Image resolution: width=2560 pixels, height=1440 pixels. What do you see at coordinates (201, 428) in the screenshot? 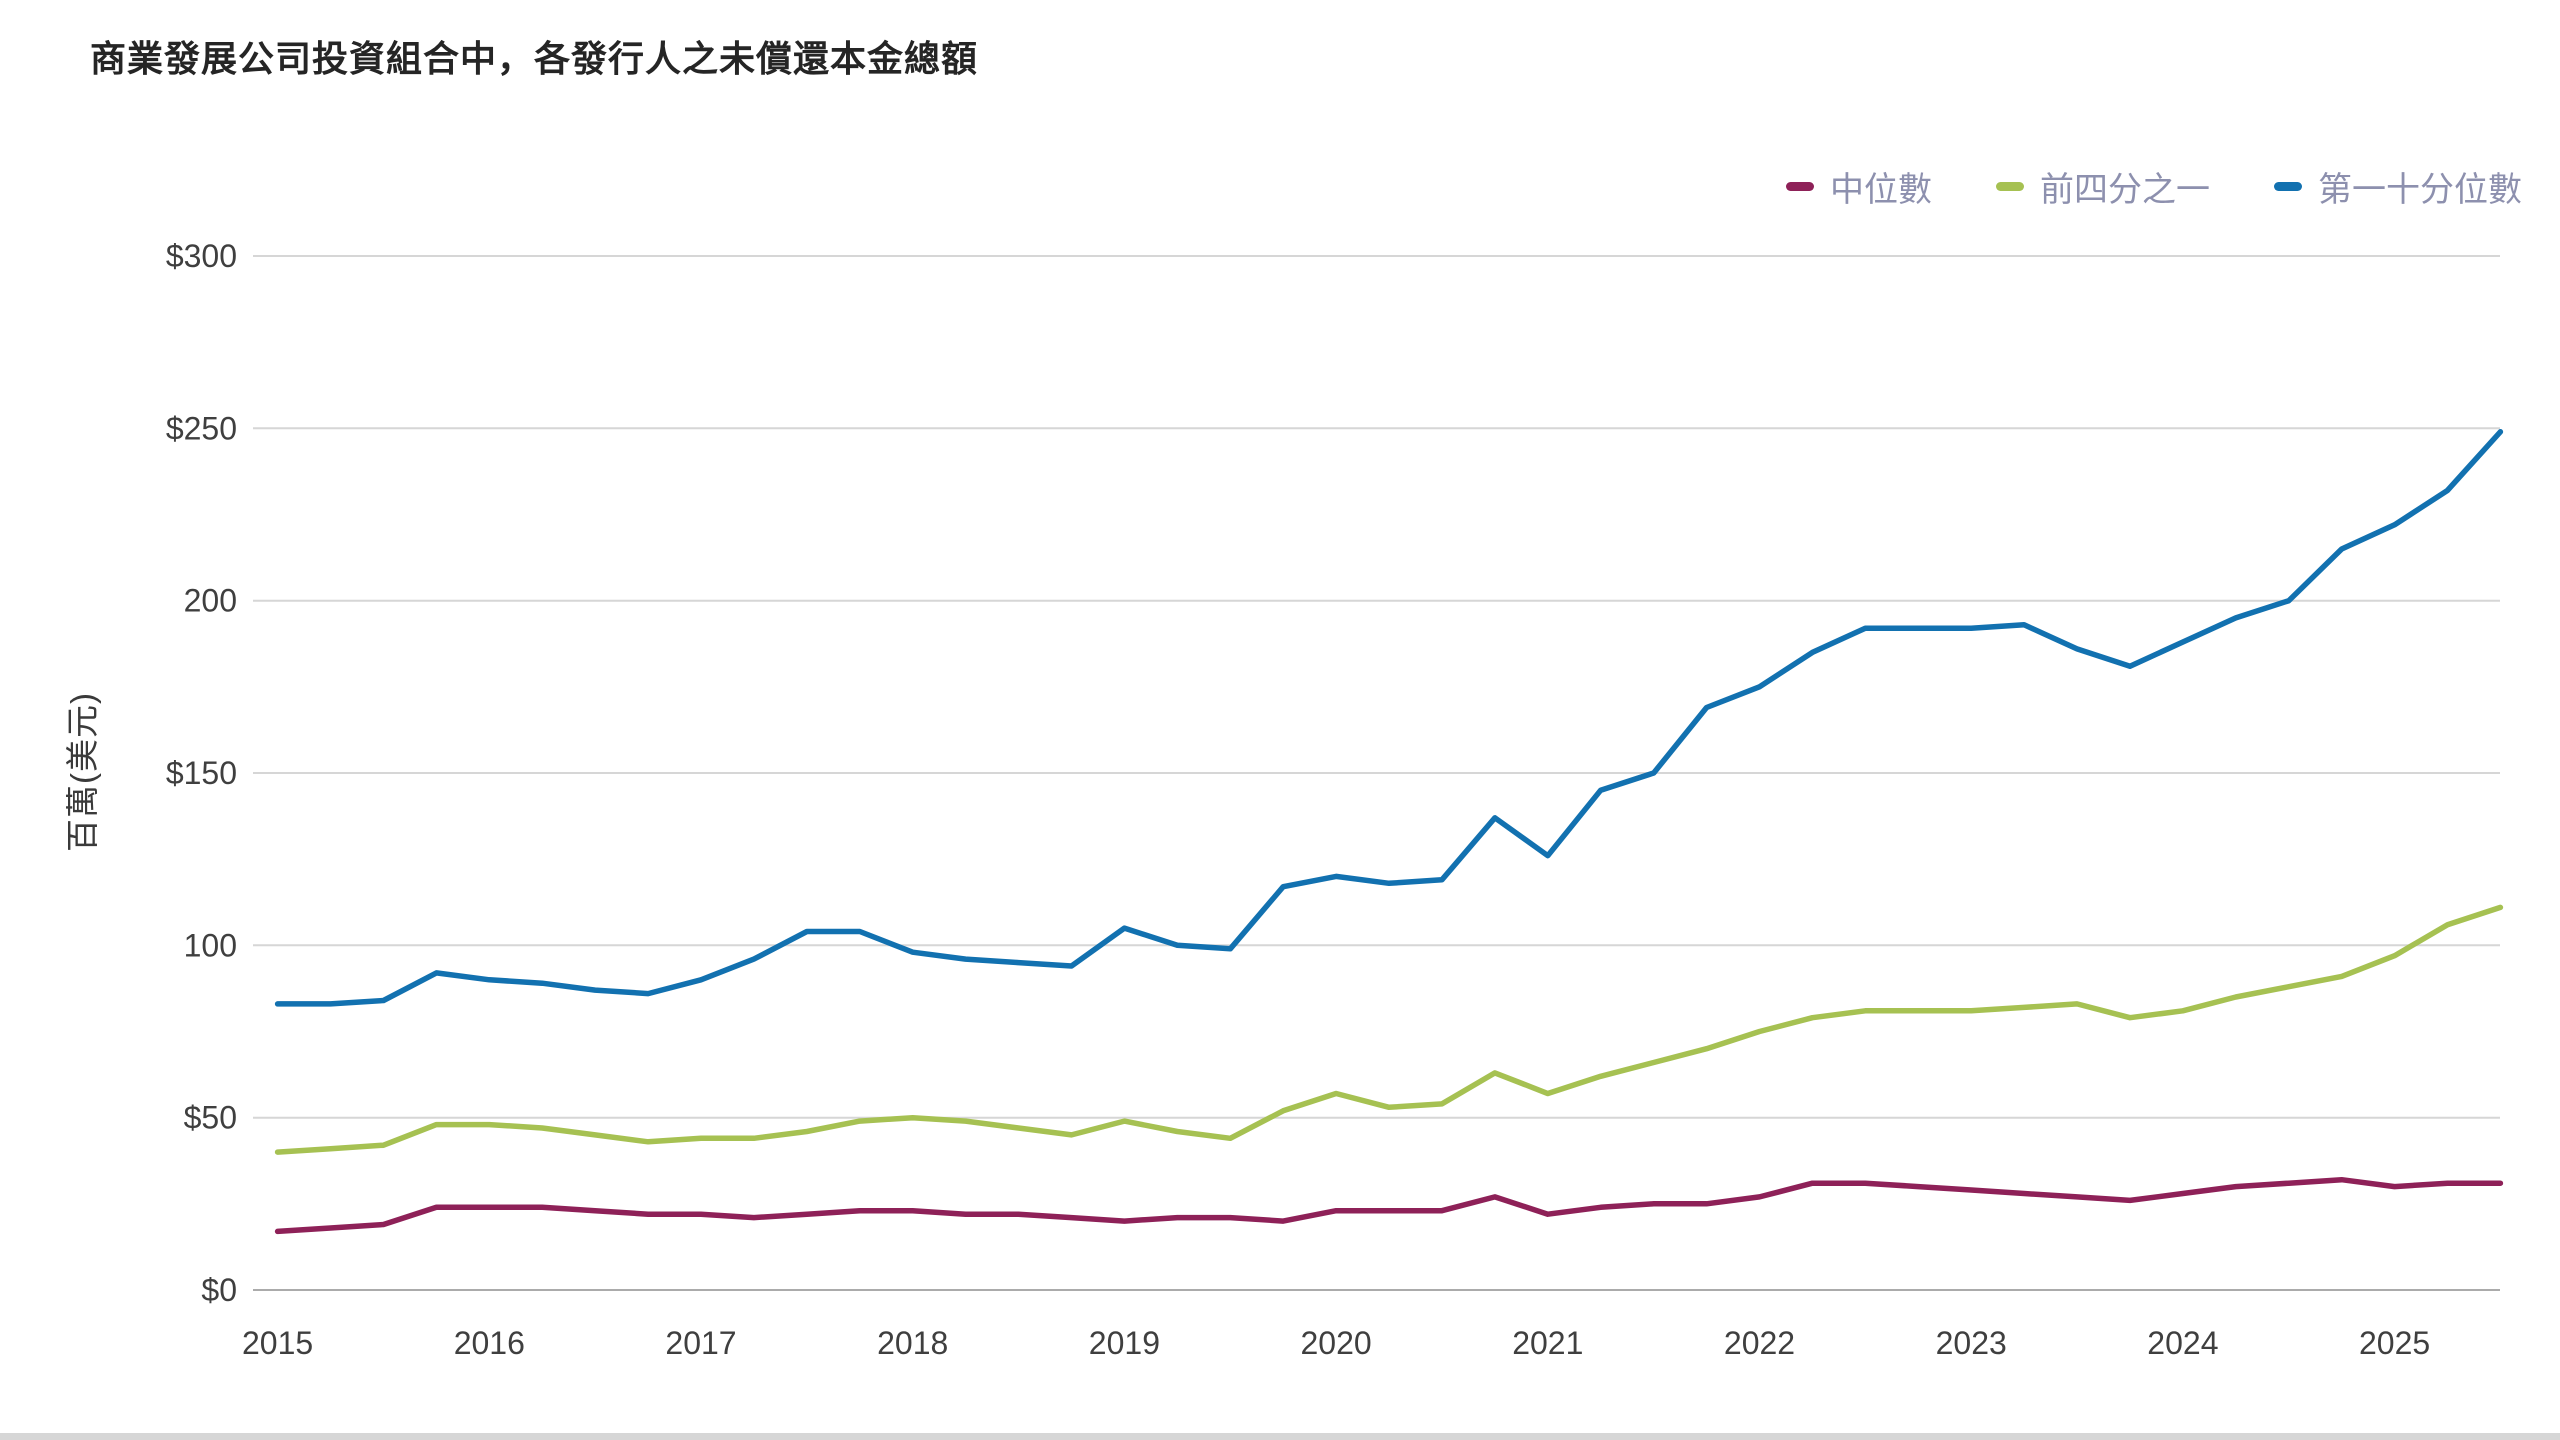
I see `svg-text: $250` at bounding box center [201, 428].